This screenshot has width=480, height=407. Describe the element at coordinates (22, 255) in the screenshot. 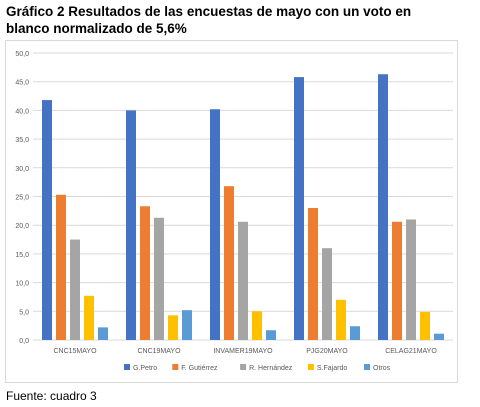

I see `y-tick-label: 15,0` at that location.